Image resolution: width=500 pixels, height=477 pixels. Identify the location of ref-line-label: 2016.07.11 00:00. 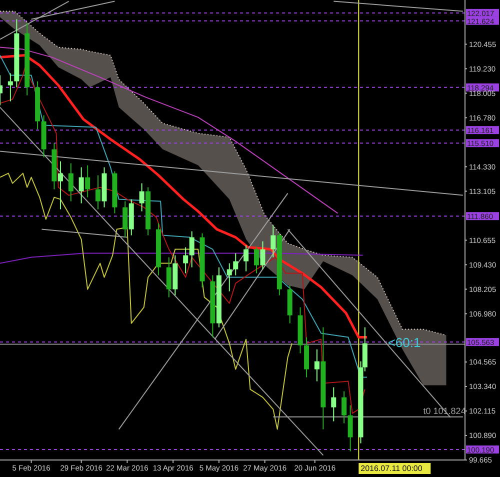
(391, 468).